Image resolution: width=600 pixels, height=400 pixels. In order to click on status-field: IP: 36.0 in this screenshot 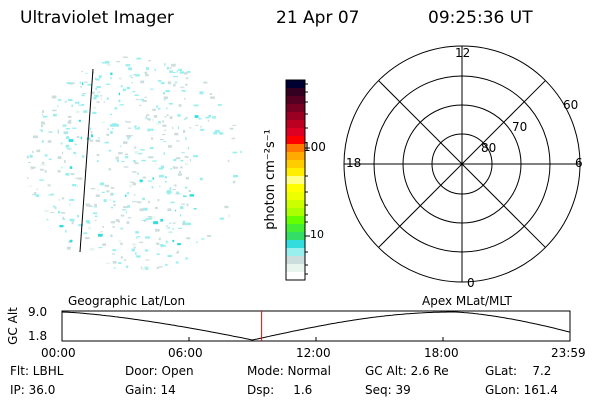, I will do `click(33, 390)`.